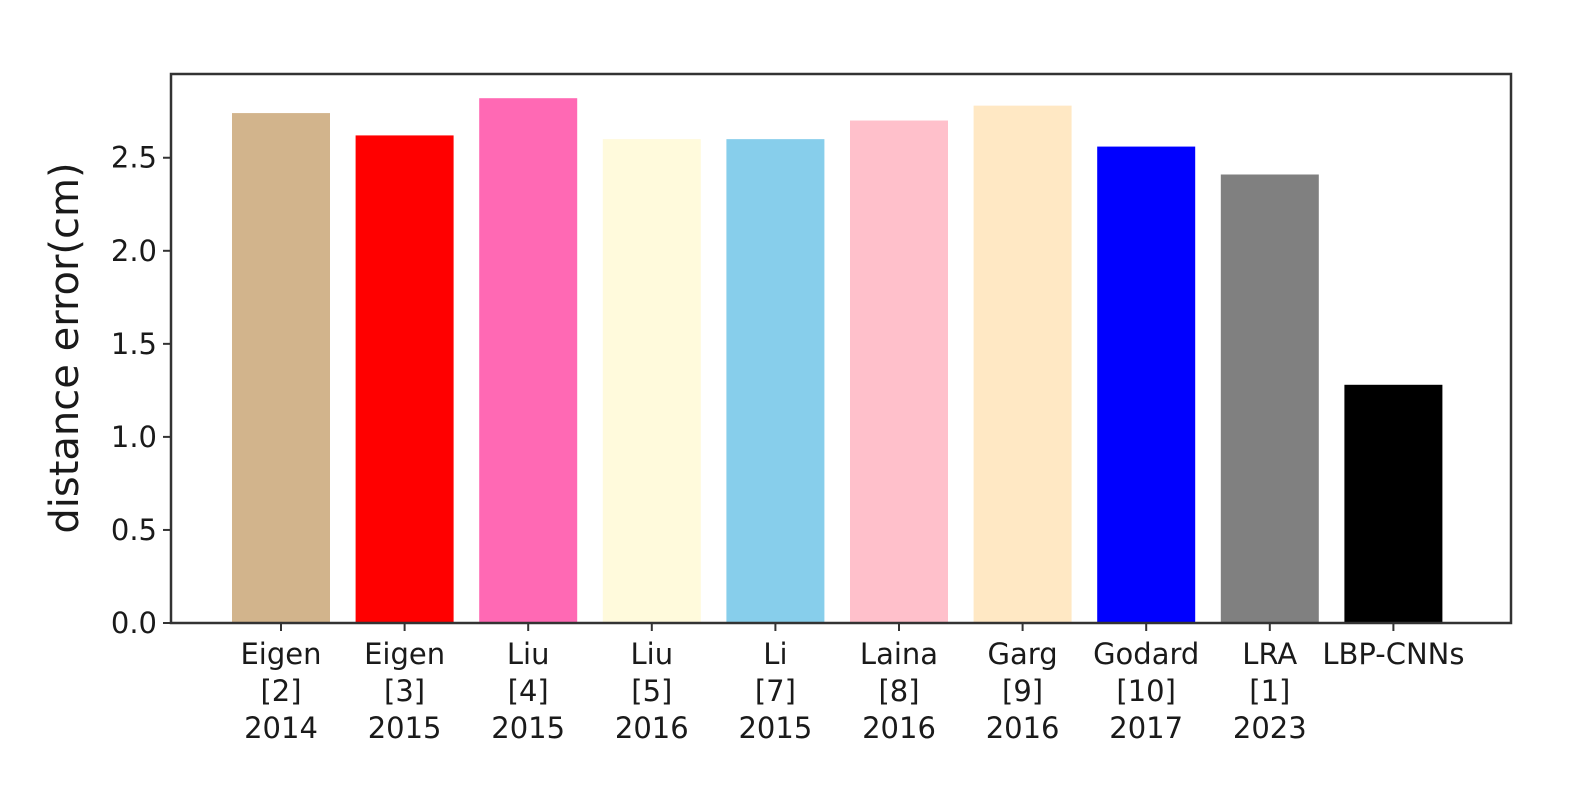 The height and width of the screenshot is (804, 1591). I want to click on y-tick-label-2: 1.0, so click(134, 437).